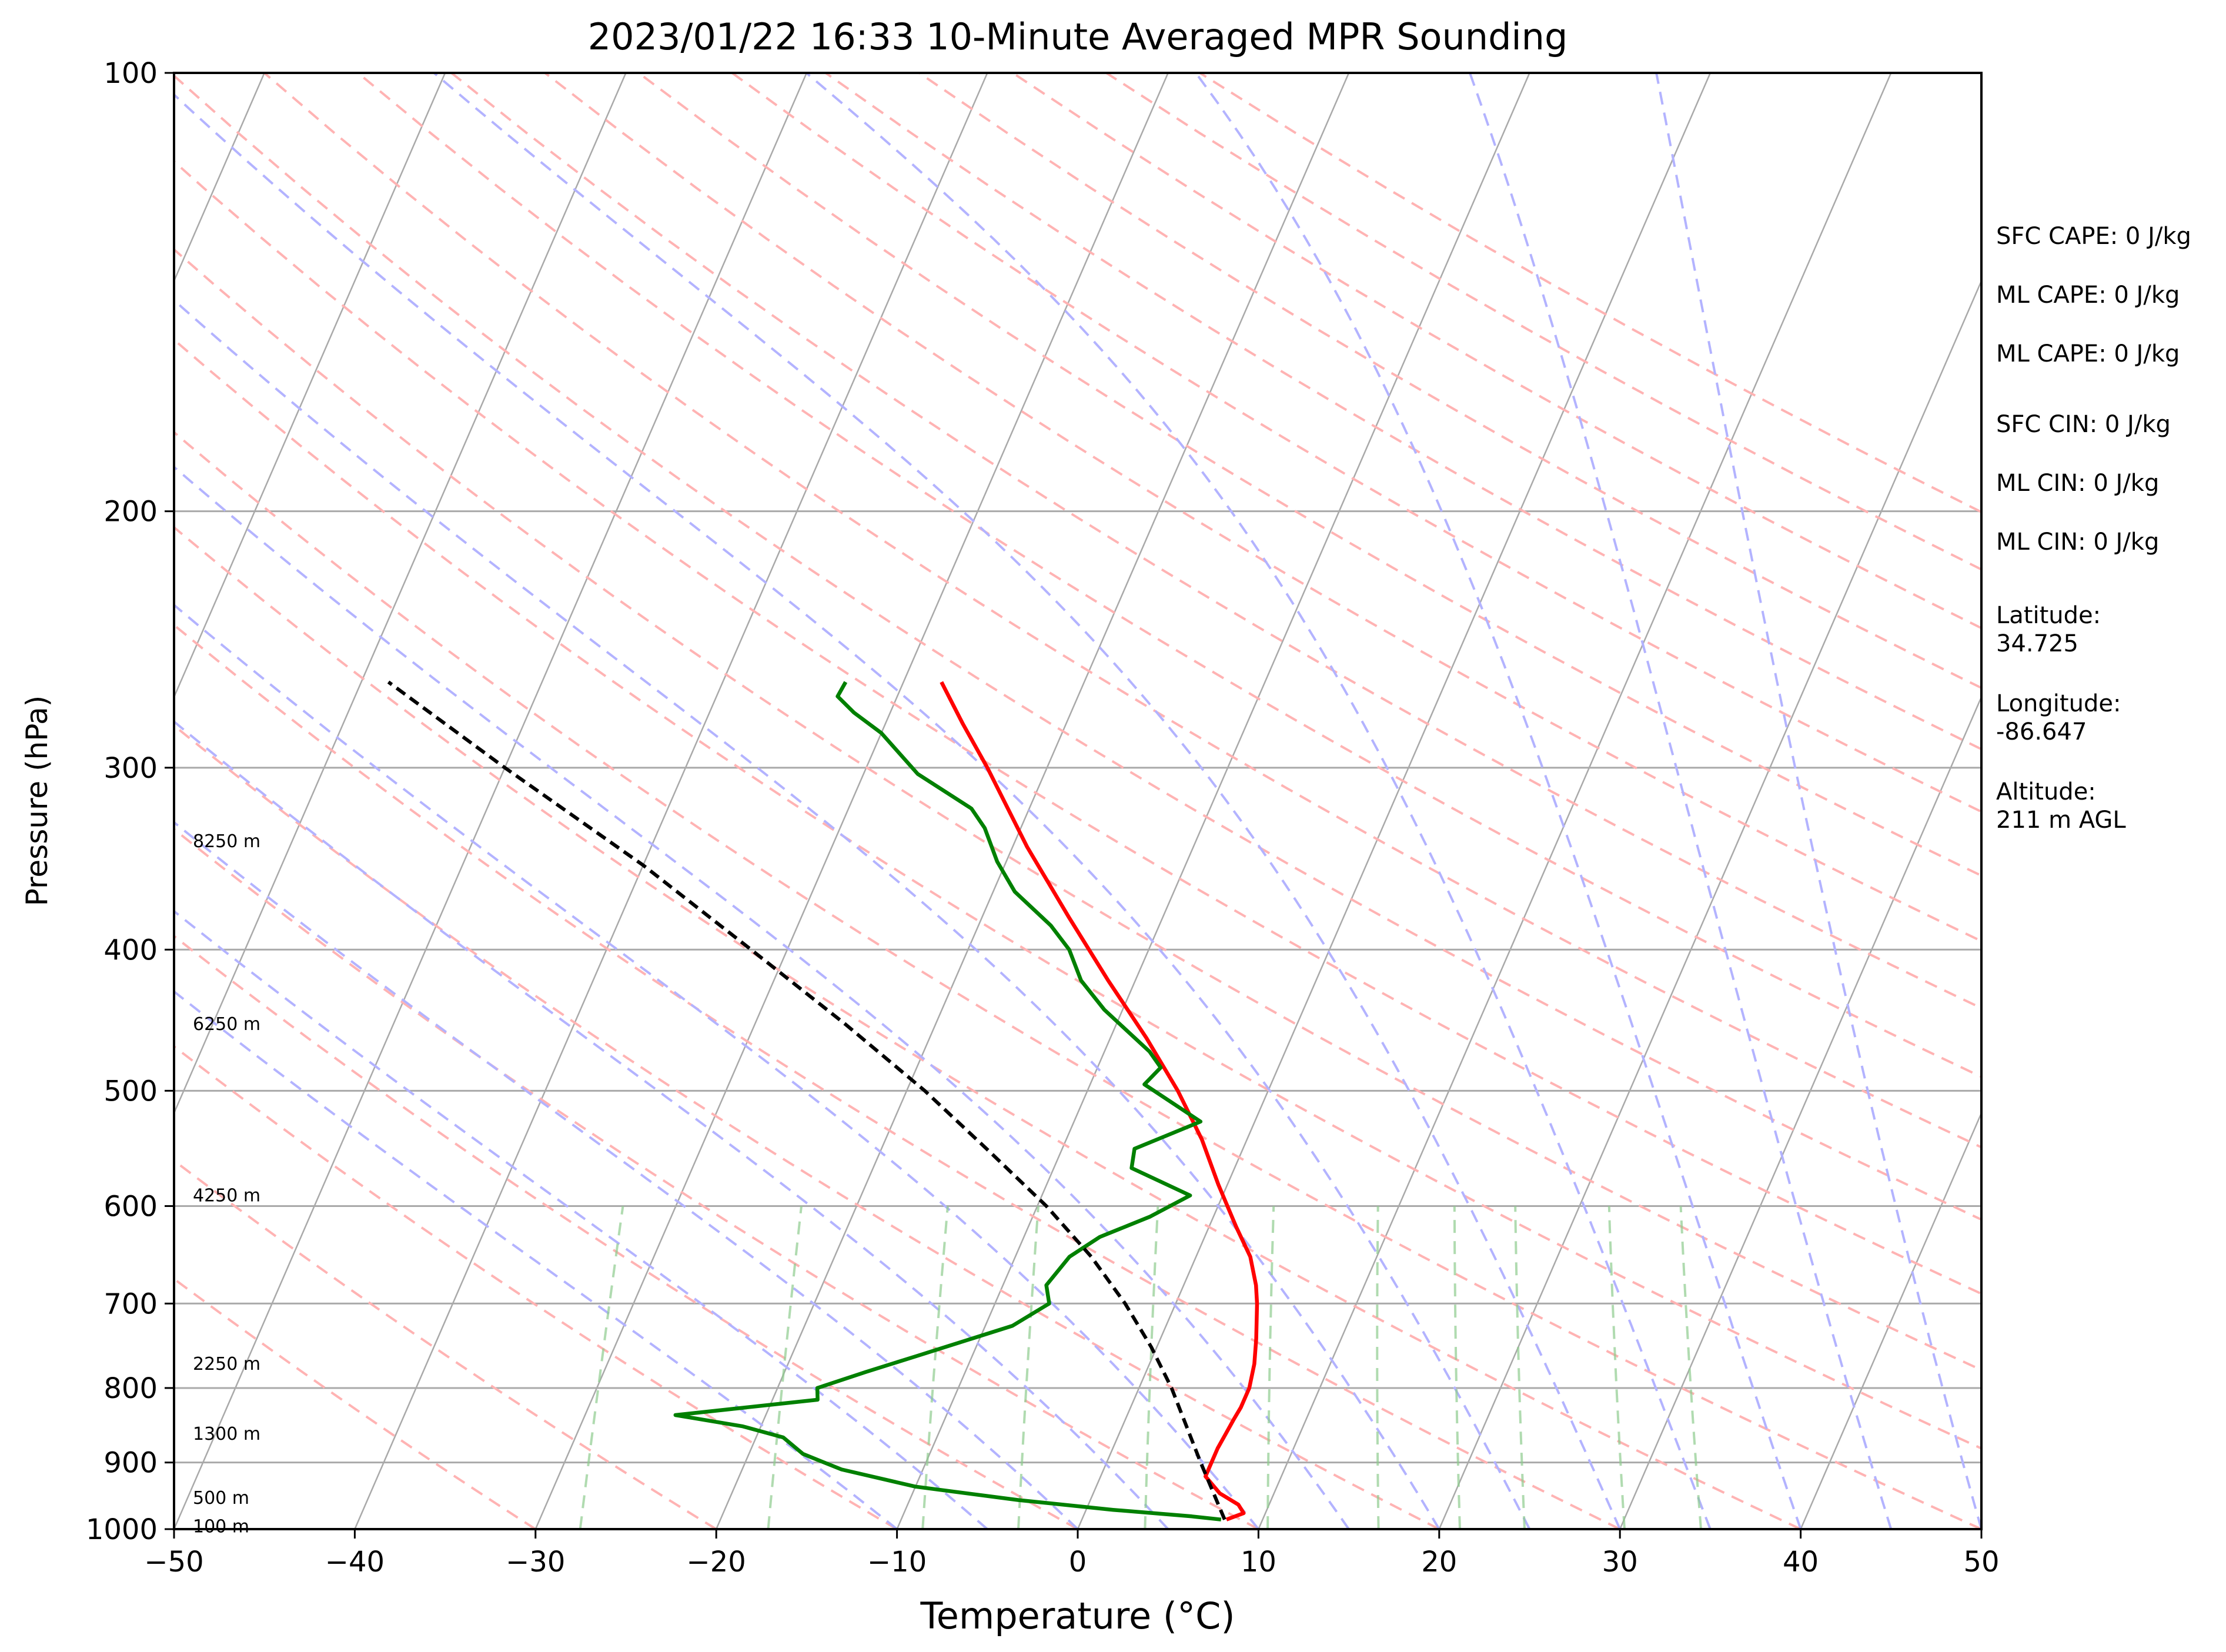  Describe the element at coordinates (1078, 1563) in the screenshot. I see `x-tick-label: 0` at that location.